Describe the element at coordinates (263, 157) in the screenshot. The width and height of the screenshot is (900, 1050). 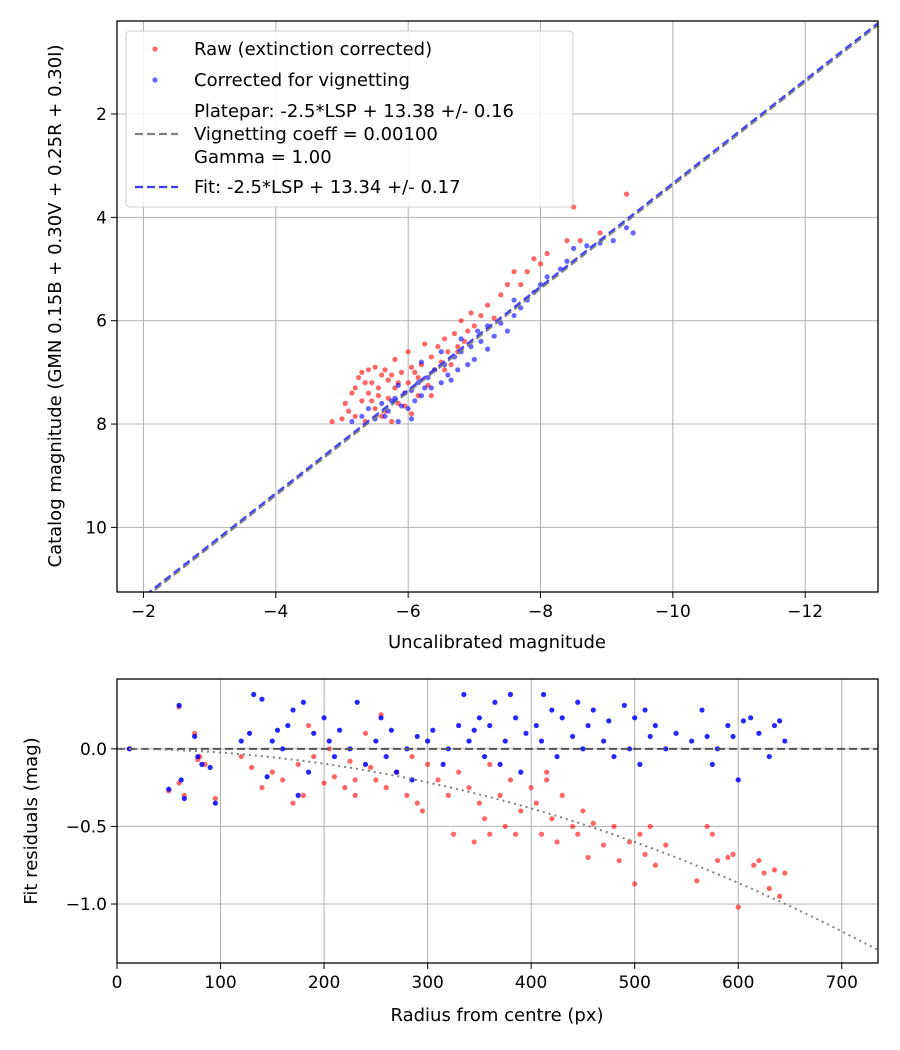
I see `legend-gamma-label: Gamma = 1.00` at that location.